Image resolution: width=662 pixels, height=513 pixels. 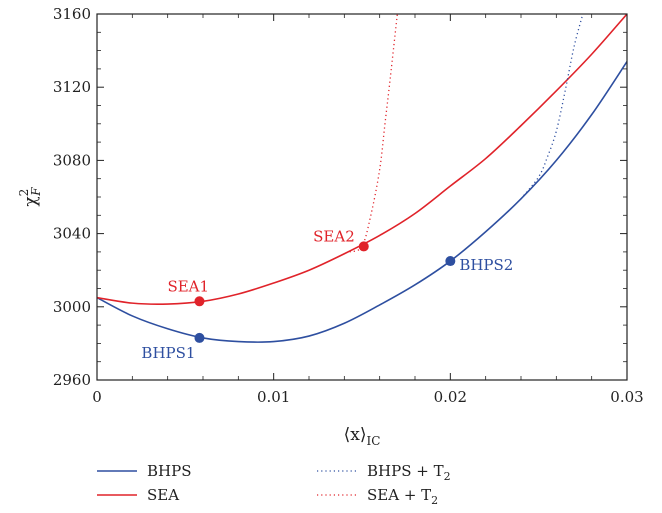 I want to click on point-sea2, so click(x=363, y=246).